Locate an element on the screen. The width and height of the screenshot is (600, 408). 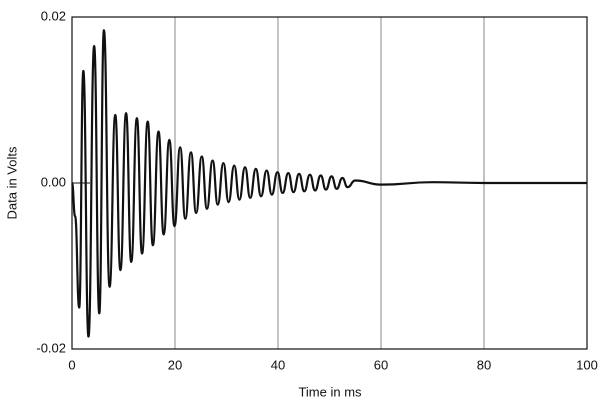
x-tick-label: 20 is located at coordinates (175, 364).